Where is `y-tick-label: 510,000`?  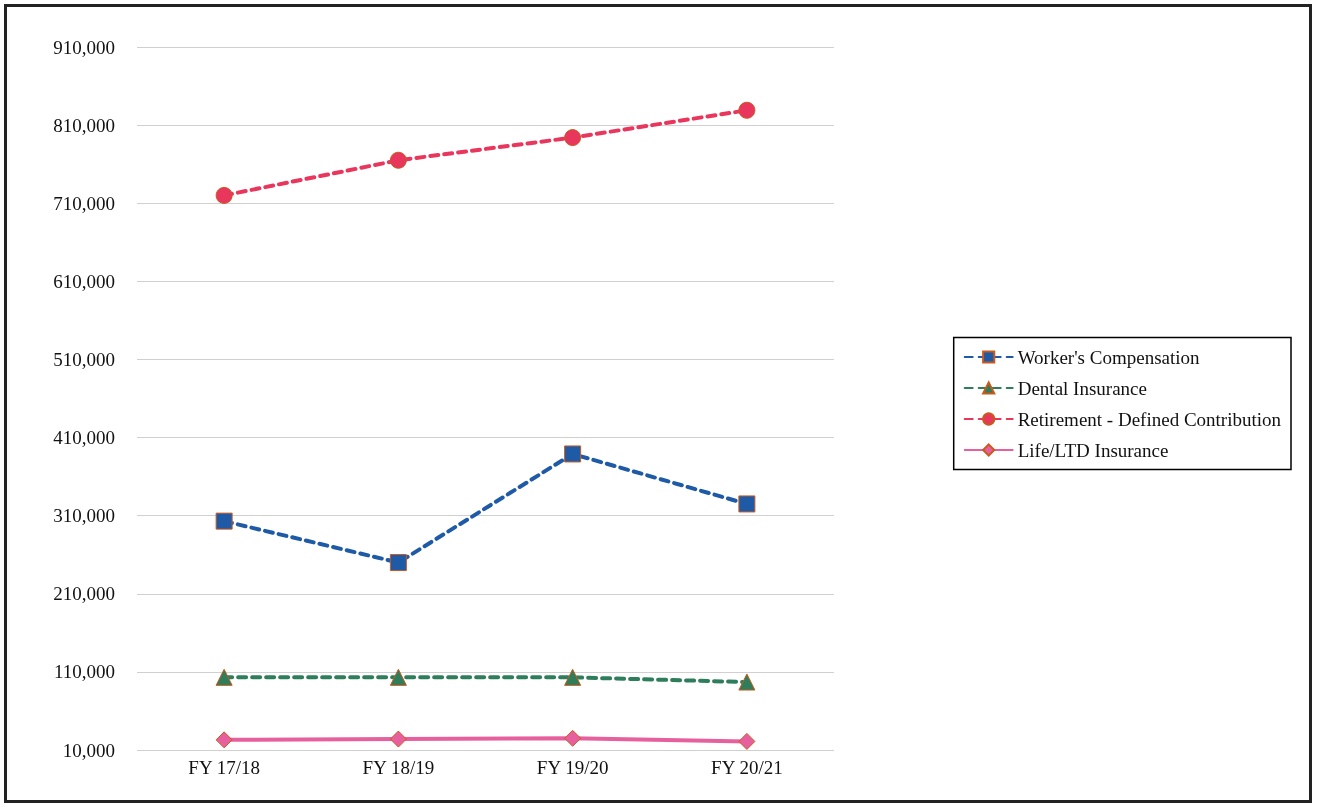
y-tick-label: 510,000 is located at coordinates (84, 359).